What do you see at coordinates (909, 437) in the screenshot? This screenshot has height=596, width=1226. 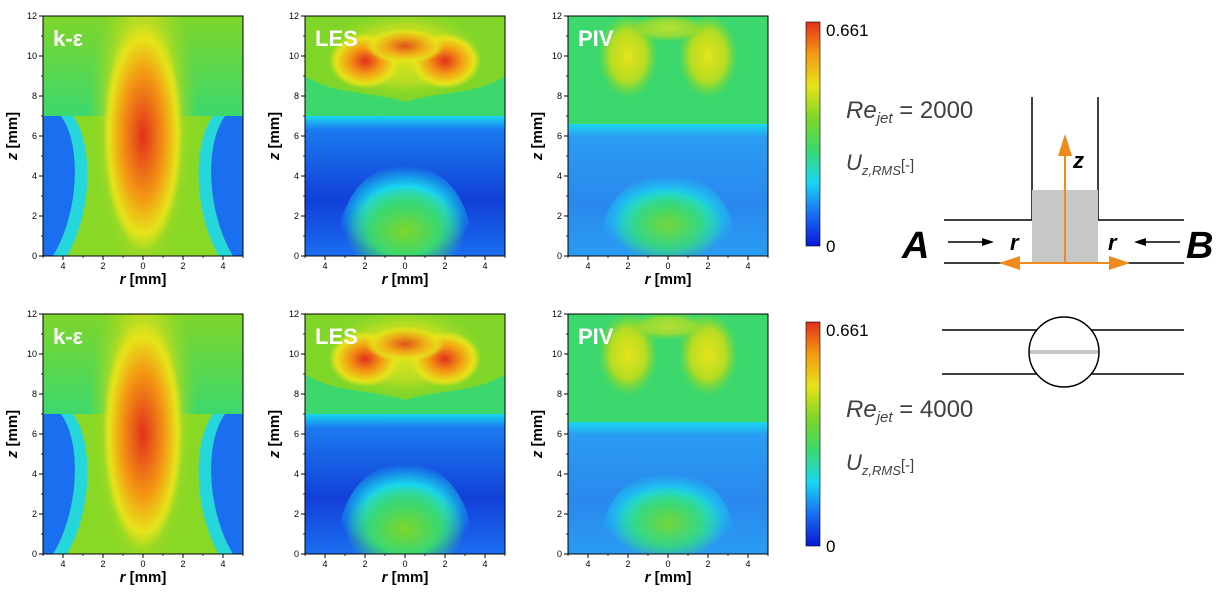 I see `row-label-2: Rejet = 4000 Uz,RMS[-]` at bounding box center [909, 437].